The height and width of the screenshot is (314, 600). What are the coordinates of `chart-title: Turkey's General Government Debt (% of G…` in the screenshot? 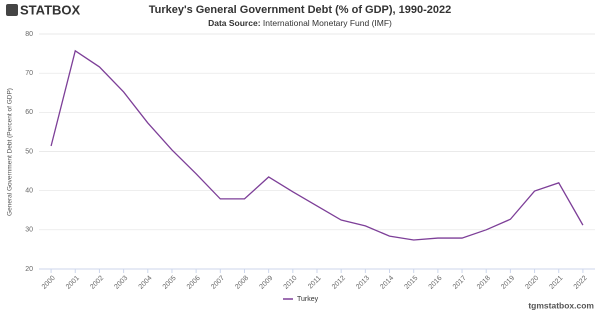 It's located at (300, 10).